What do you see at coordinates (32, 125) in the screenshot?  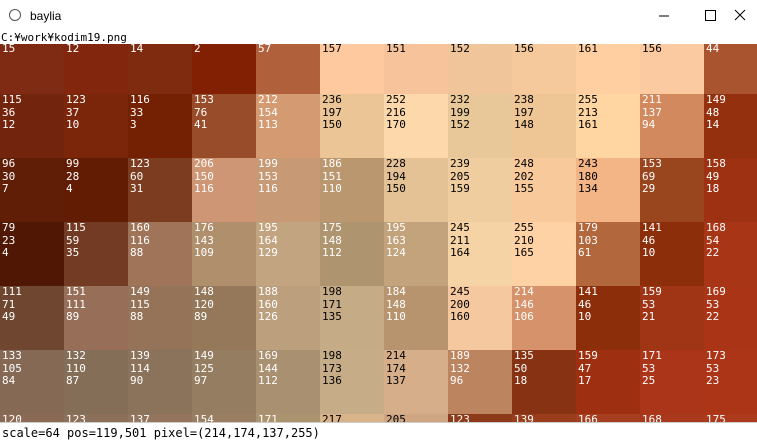 I see `pixel-cell: 115 36 12` at bounding box center [32, 125].